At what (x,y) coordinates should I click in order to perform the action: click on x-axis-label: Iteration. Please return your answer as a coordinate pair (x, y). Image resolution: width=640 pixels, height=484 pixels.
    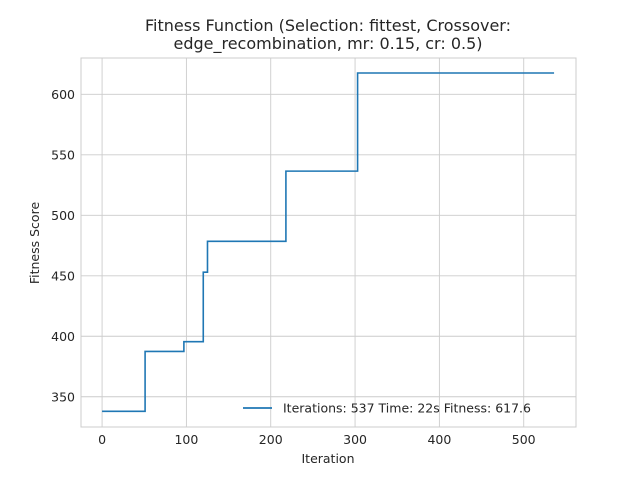
    Looking at the image, I should click on (327, 458).